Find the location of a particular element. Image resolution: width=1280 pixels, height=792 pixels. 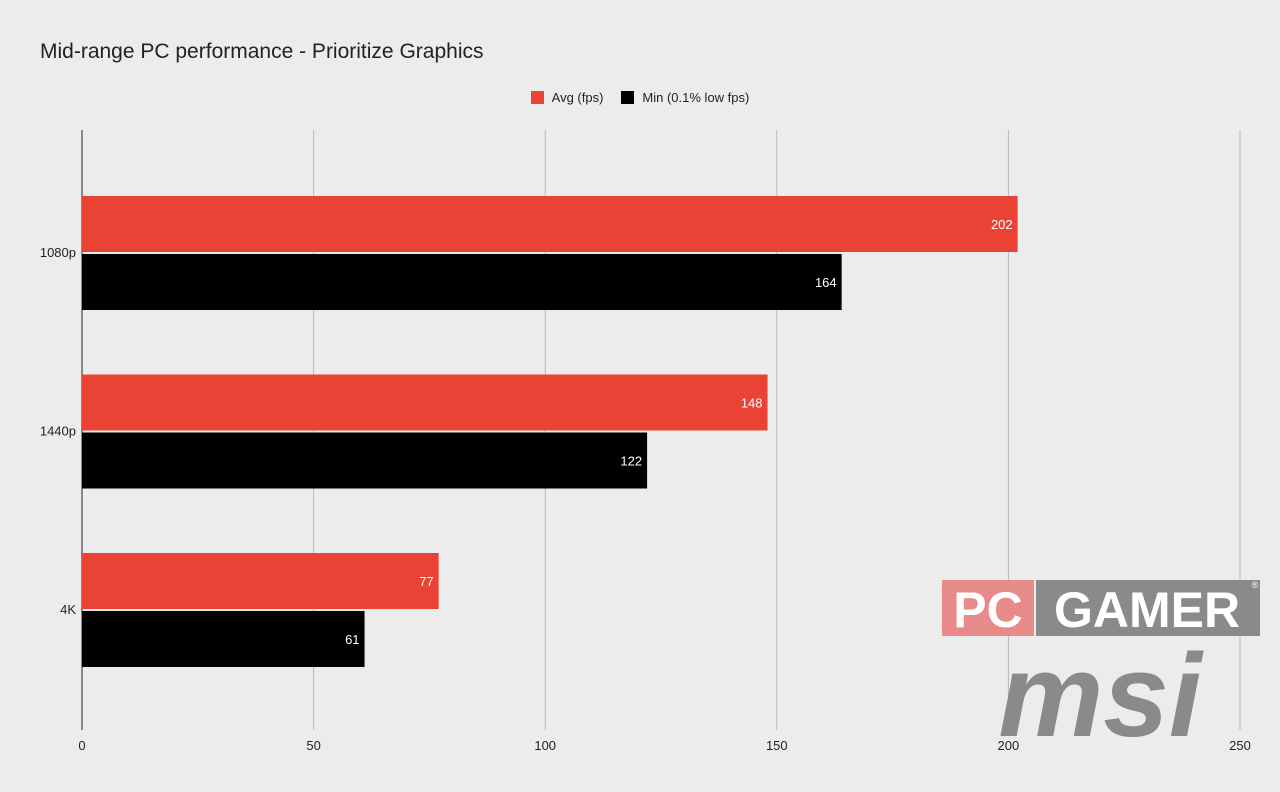

legend-label-avg: Avg (fps) is located at coordinates (577, 97).